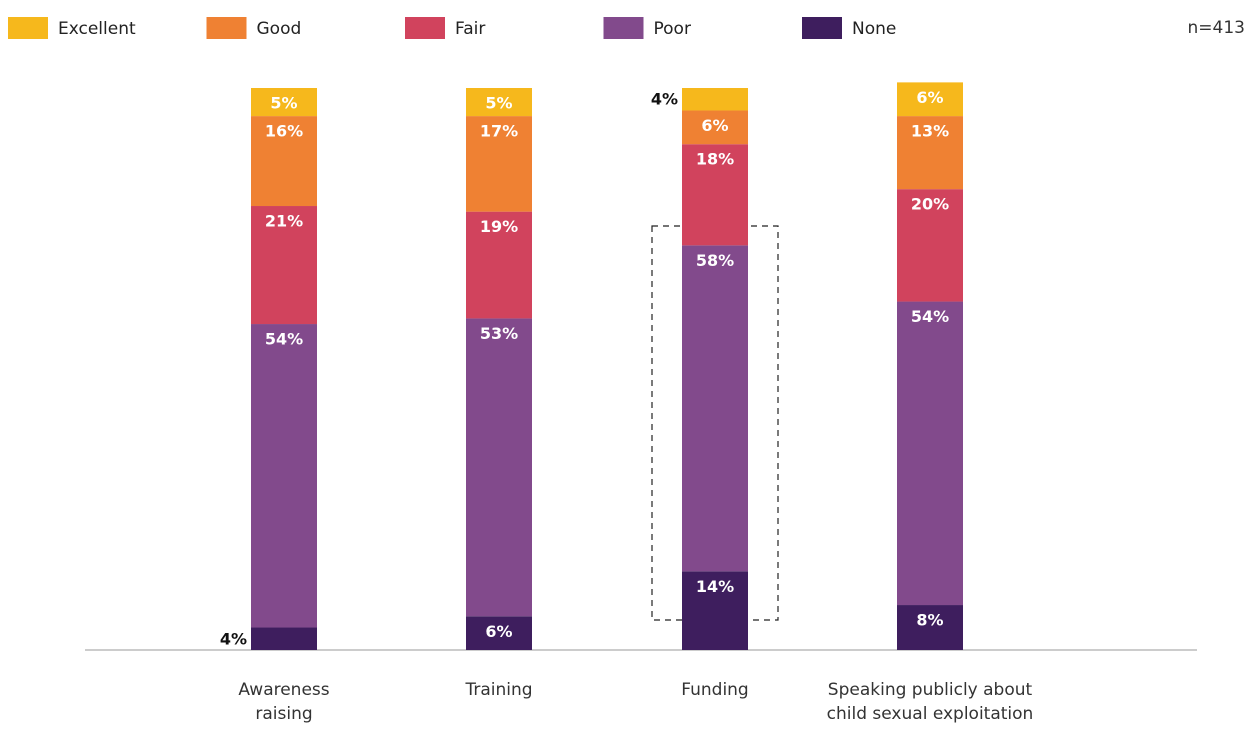 The image size is (1248, 746). I want to click on legend-label: Excellent, so click(97, 29).